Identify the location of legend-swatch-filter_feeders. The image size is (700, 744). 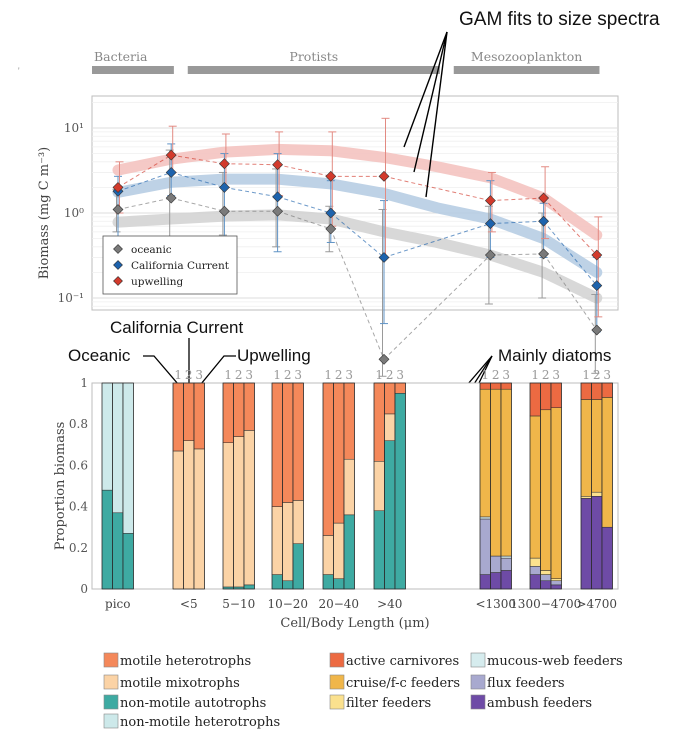
(337, 702).